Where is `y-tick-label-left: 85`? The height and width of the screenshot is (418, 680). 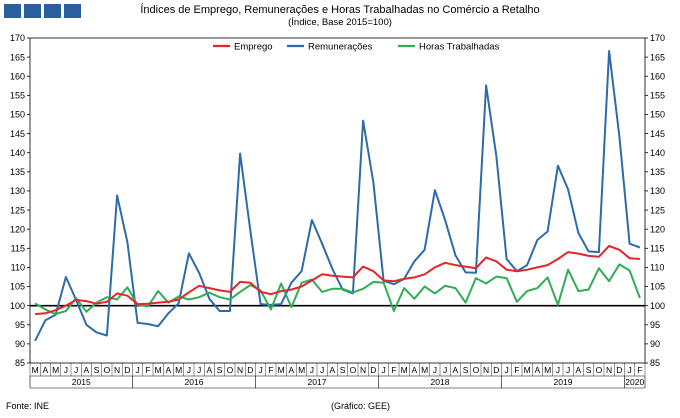 y-tick-label-left: 85 is located at coordinates (20, 363).